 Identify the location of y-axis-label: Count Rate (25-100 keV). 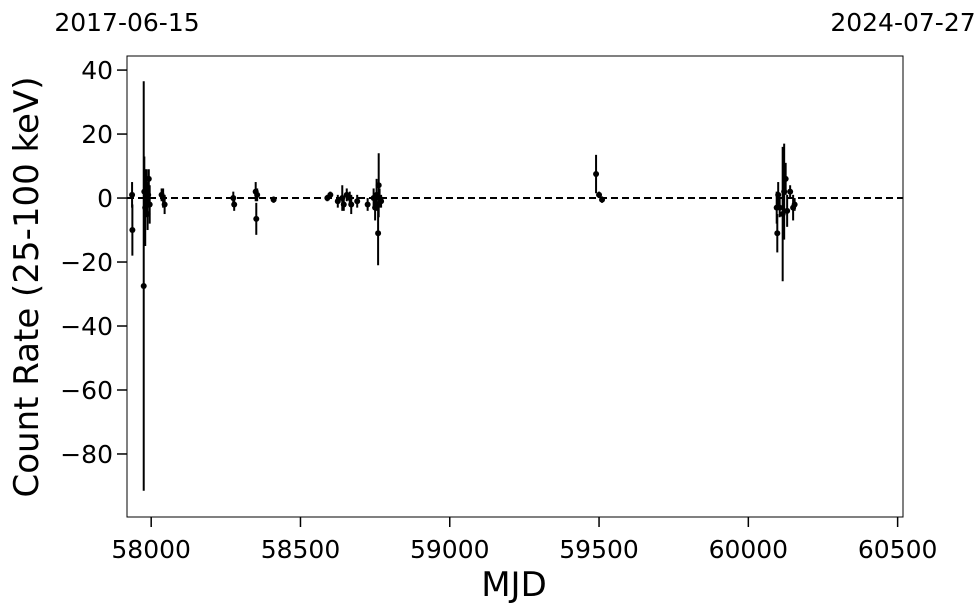
(27, 287).